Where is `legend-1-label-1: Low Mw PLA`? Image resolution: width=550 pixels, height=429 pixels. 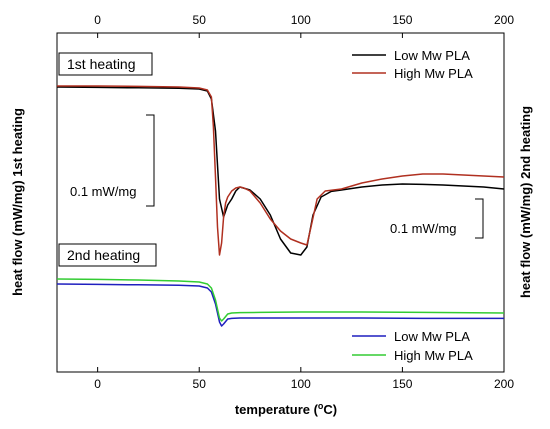
legend-1-label-1: Low Mw PLA is located at coordinates (432, 55).